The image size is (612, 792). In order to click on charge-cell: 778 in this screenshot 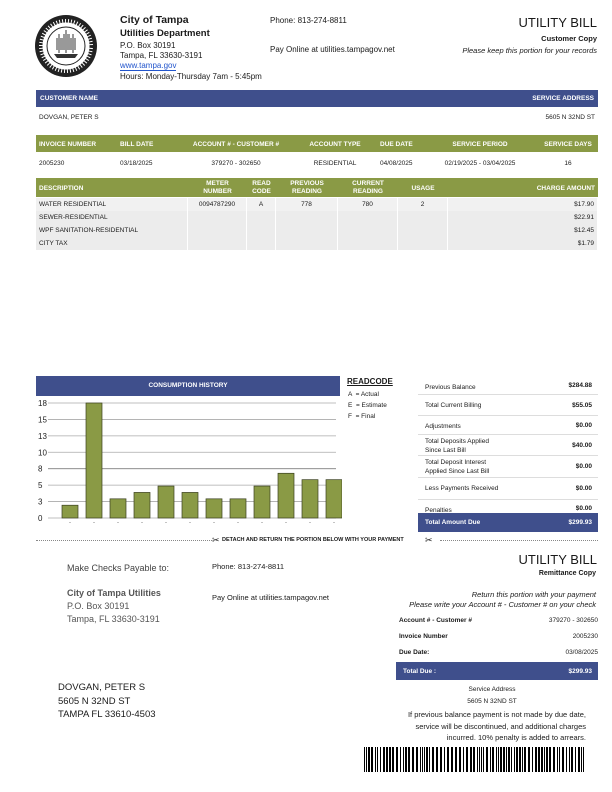, I will do `click(307, 204)`.